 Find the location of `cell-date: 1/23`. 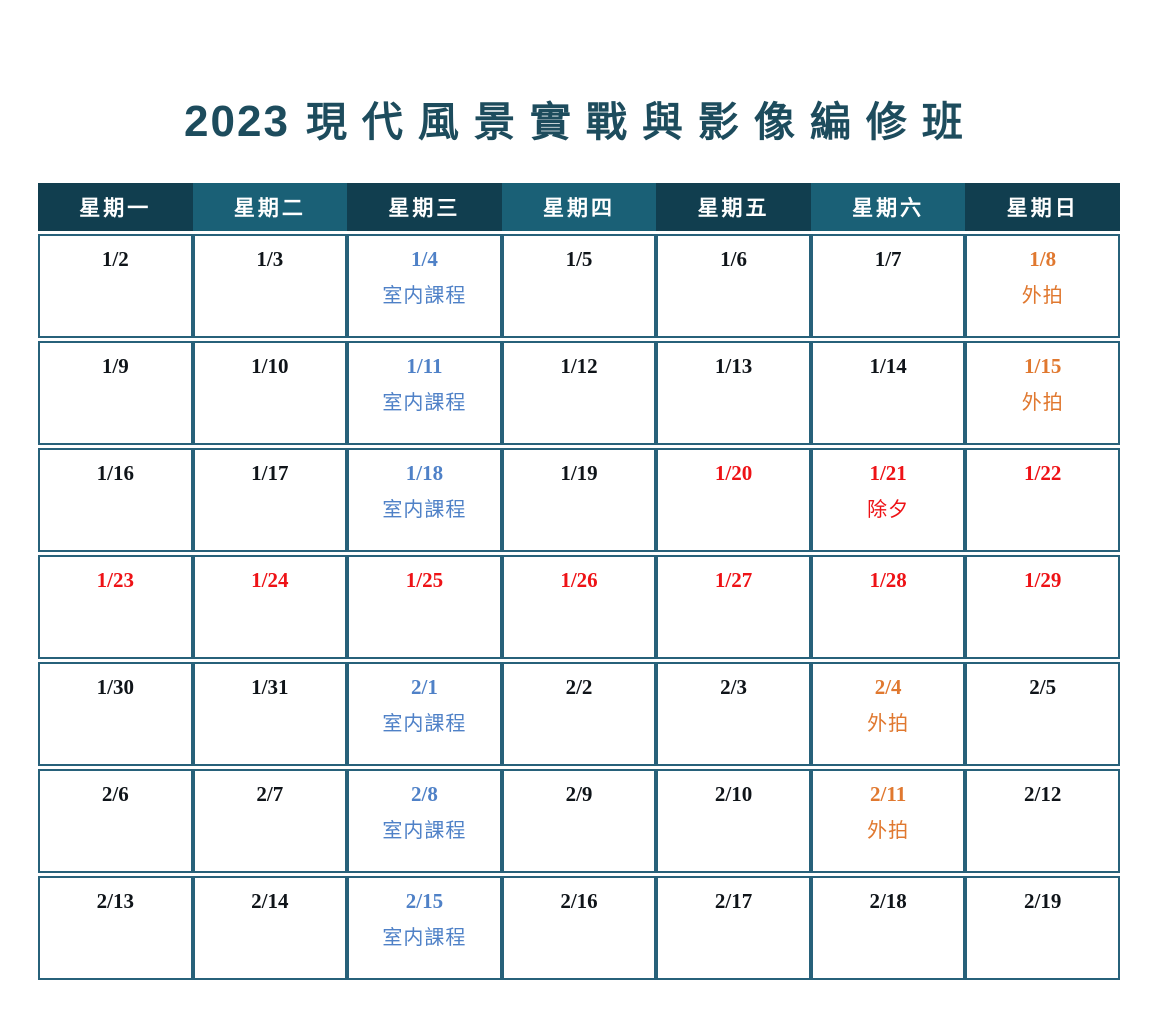

cell-date: 1/23 is located at coordinates (115, 580).